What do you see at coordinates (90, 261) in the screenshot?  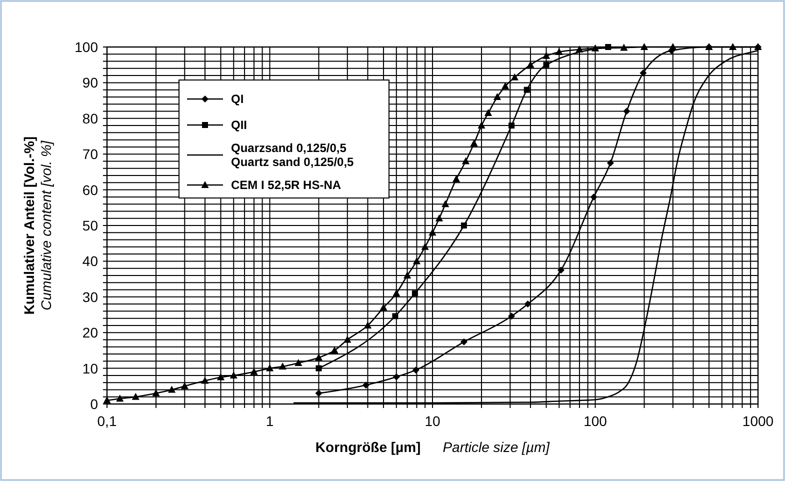 I see `y-tick-label: 40` at bounding box center [90, 261].